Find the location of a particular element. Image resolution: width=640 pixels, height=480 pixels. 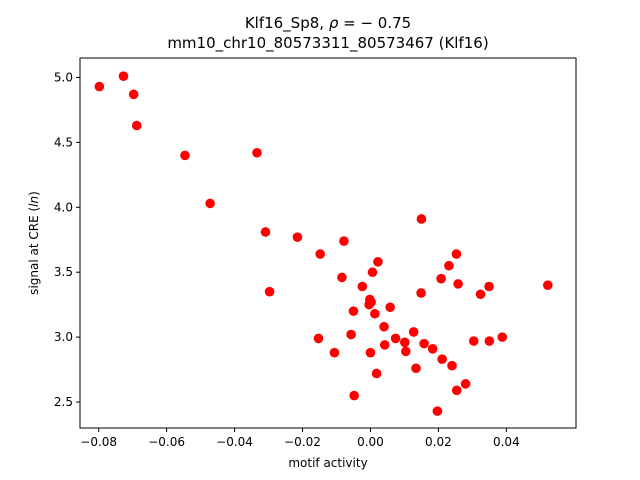

chart-title-line1: Klf16_Sp8, ρ = − 0.75 is located at coordinates (328, 23).